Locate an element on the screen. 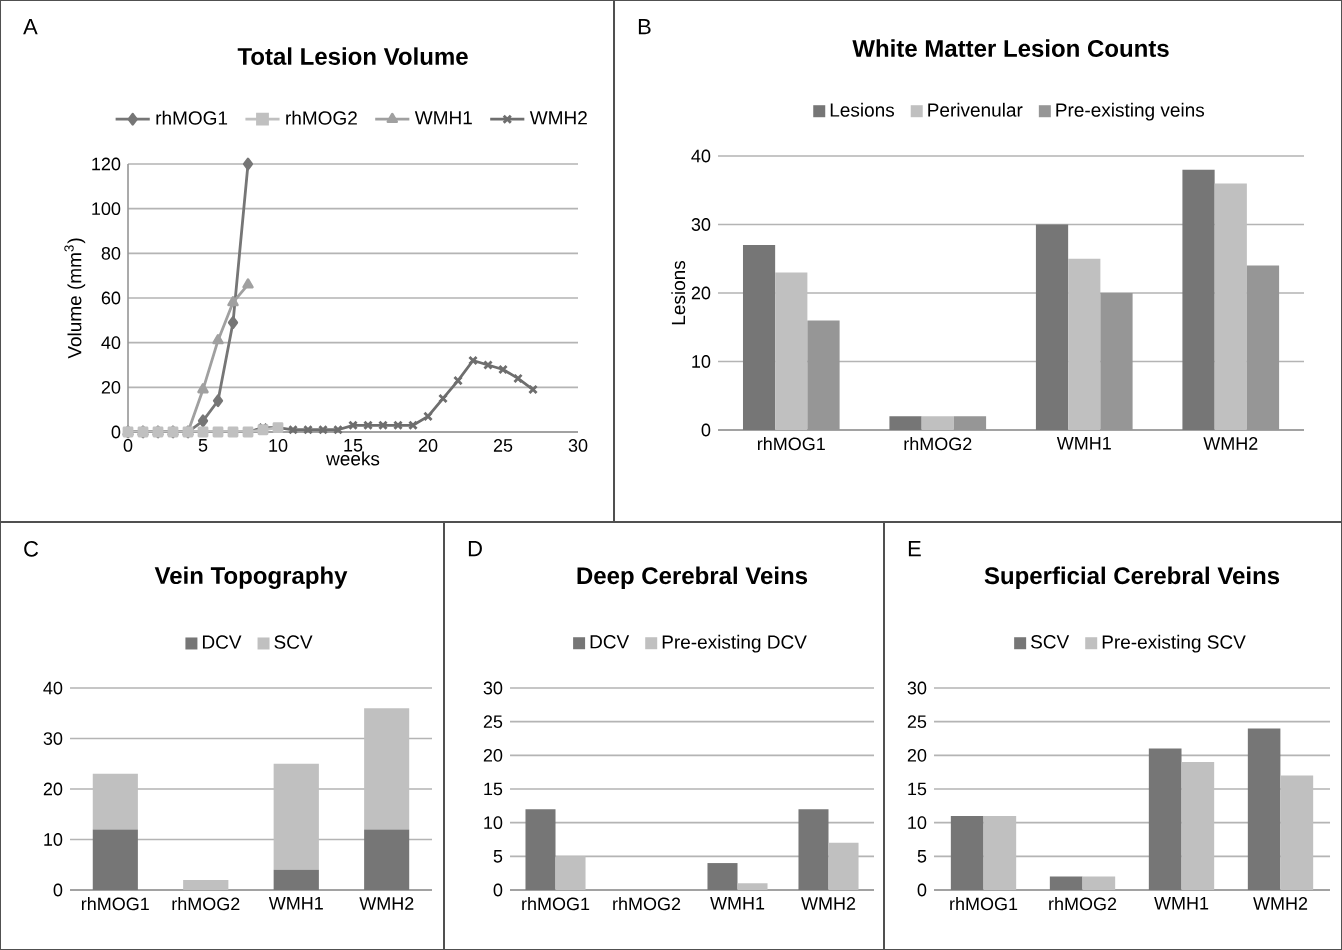 This screenshot has height=950, width=1342. y-axis-title: Volume (mm$^{3}$) is located at coordinates (75, 298).